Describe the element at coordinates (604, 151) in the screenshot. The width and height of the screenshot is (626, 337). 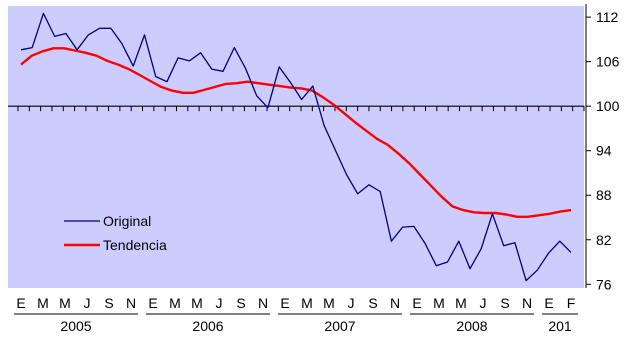
I see `y-tick-label: 94` at that location.